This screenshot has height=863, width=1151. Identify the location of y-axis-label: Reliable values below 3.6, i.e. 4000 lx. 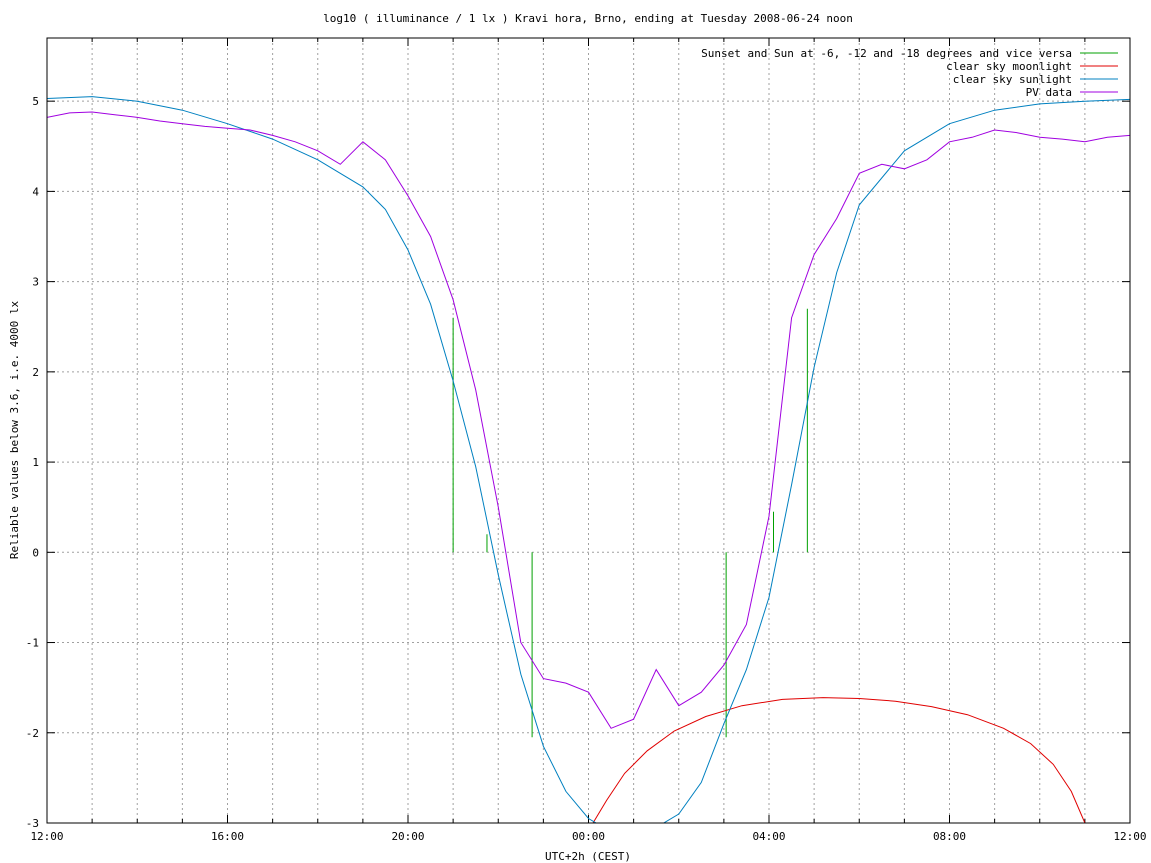
(14, 429).